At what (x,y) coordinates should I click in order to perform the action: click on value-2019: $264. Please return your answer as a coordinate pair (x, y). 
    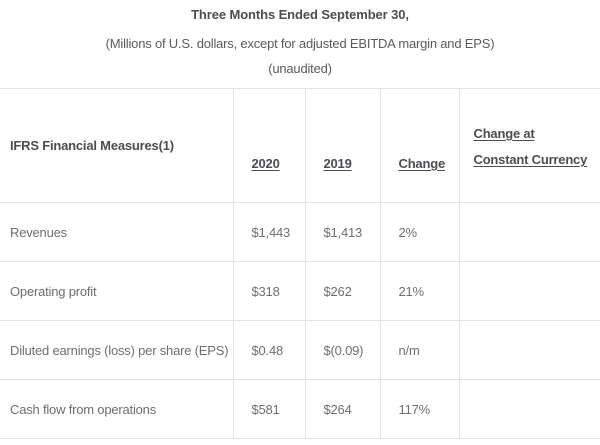
    Looking at the image, I should click on (342, 409).